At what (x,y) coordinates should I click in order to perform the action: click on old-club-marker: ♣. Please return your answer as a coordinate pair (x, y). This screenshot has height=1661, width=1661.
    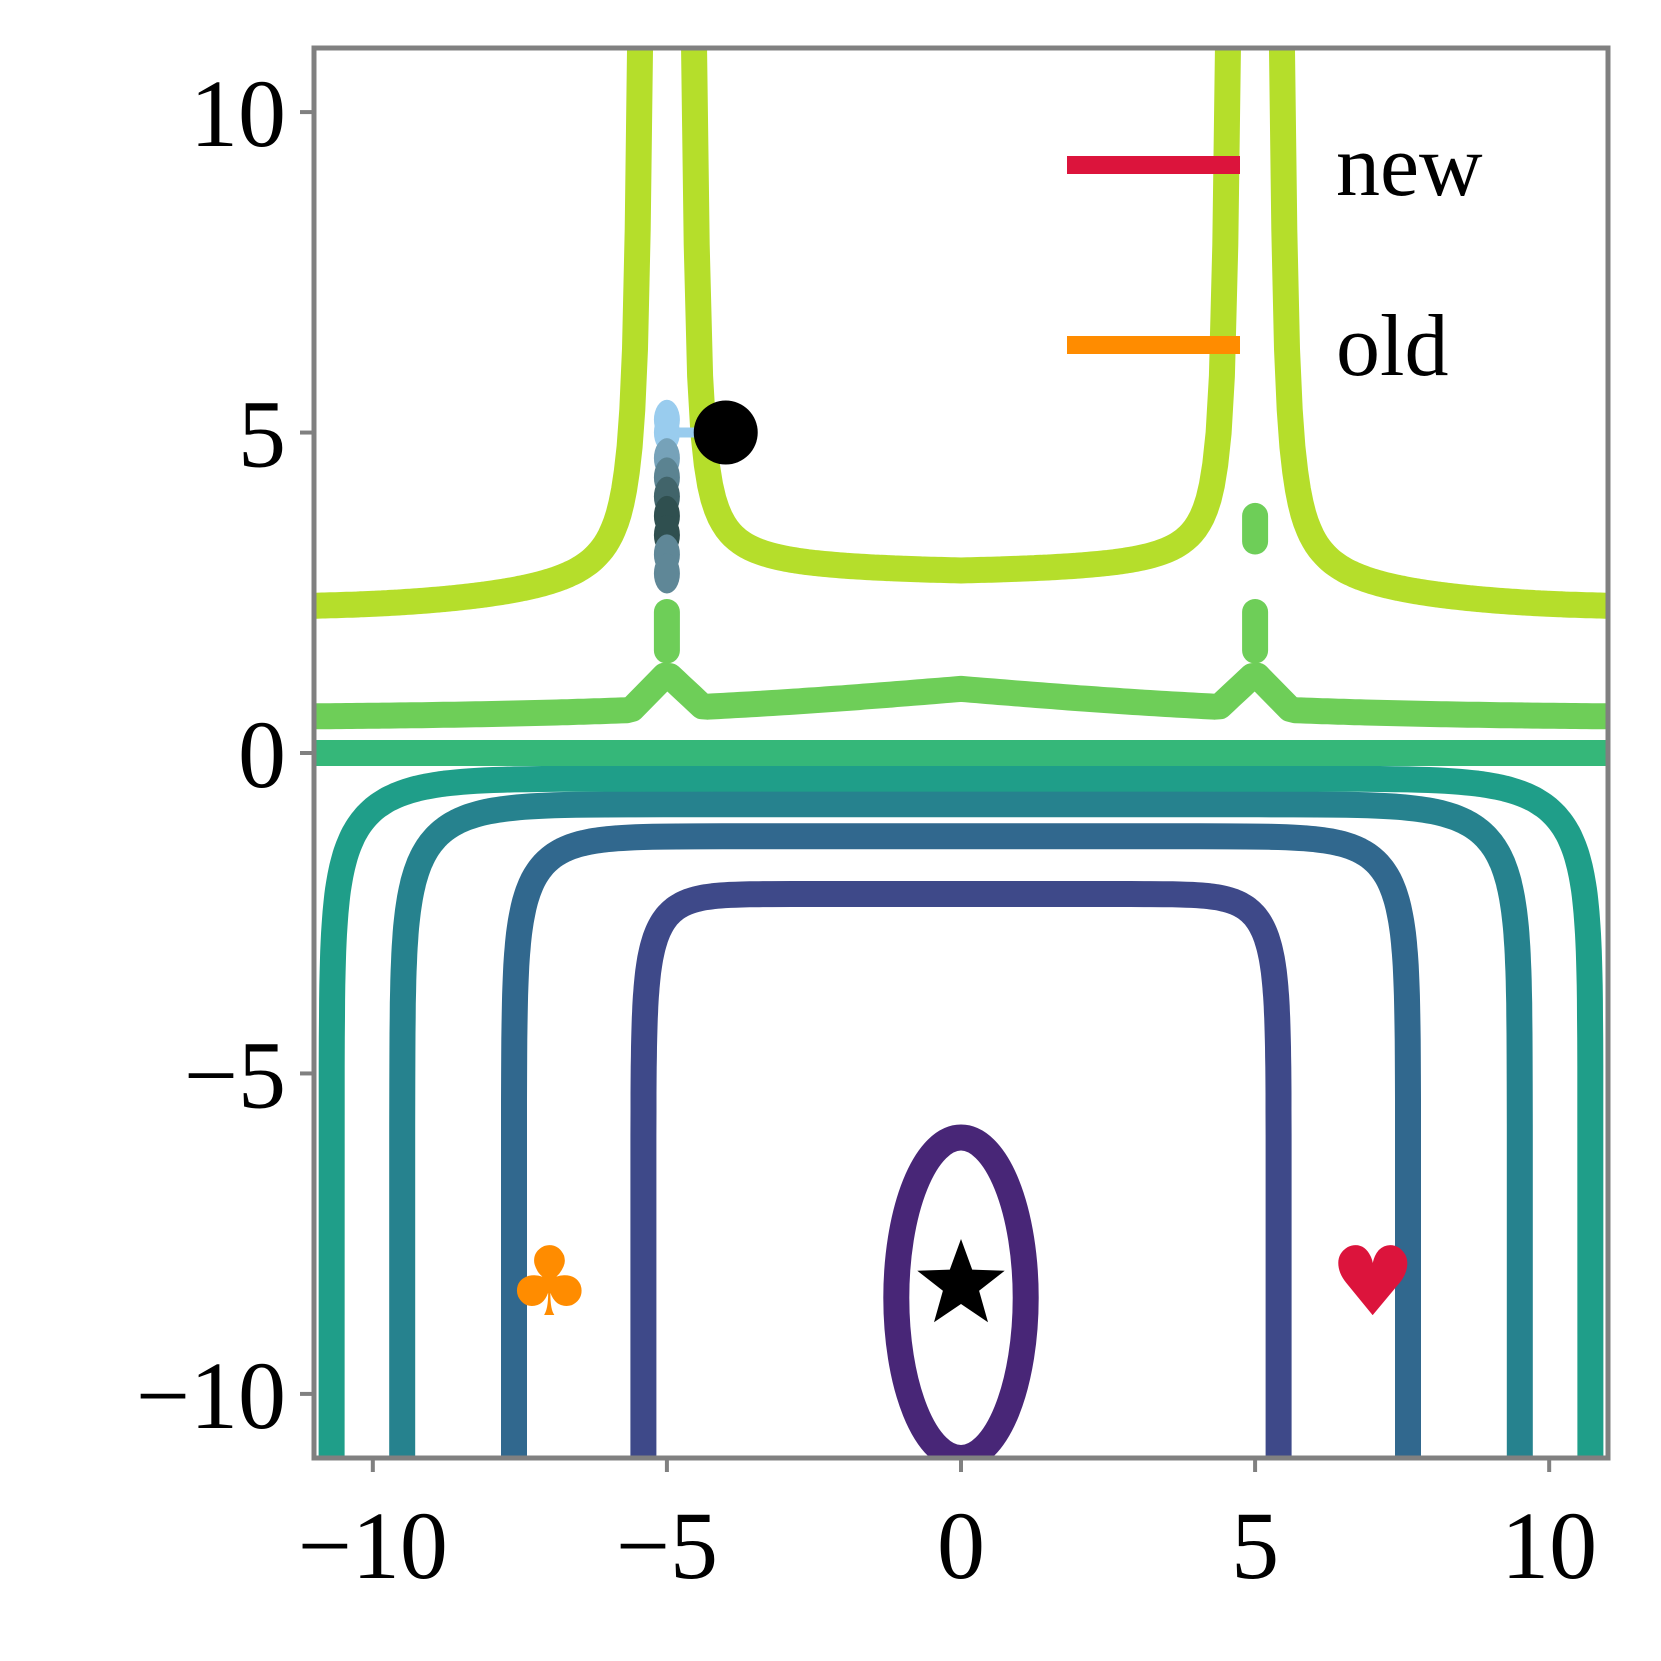
    Looking at the image, I should click on (549, 1282).